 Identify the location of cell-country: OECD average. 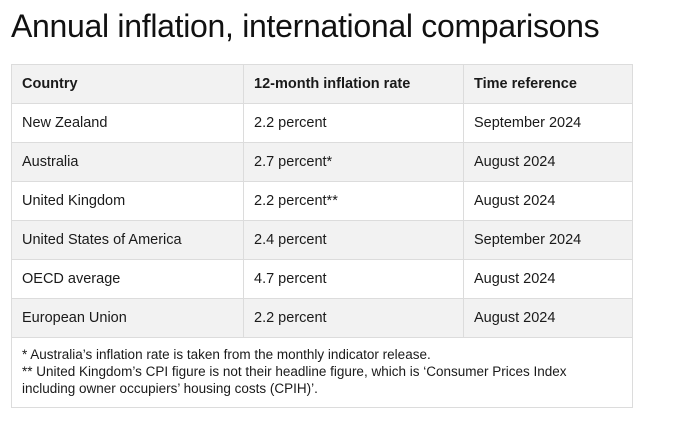
(127, 279).